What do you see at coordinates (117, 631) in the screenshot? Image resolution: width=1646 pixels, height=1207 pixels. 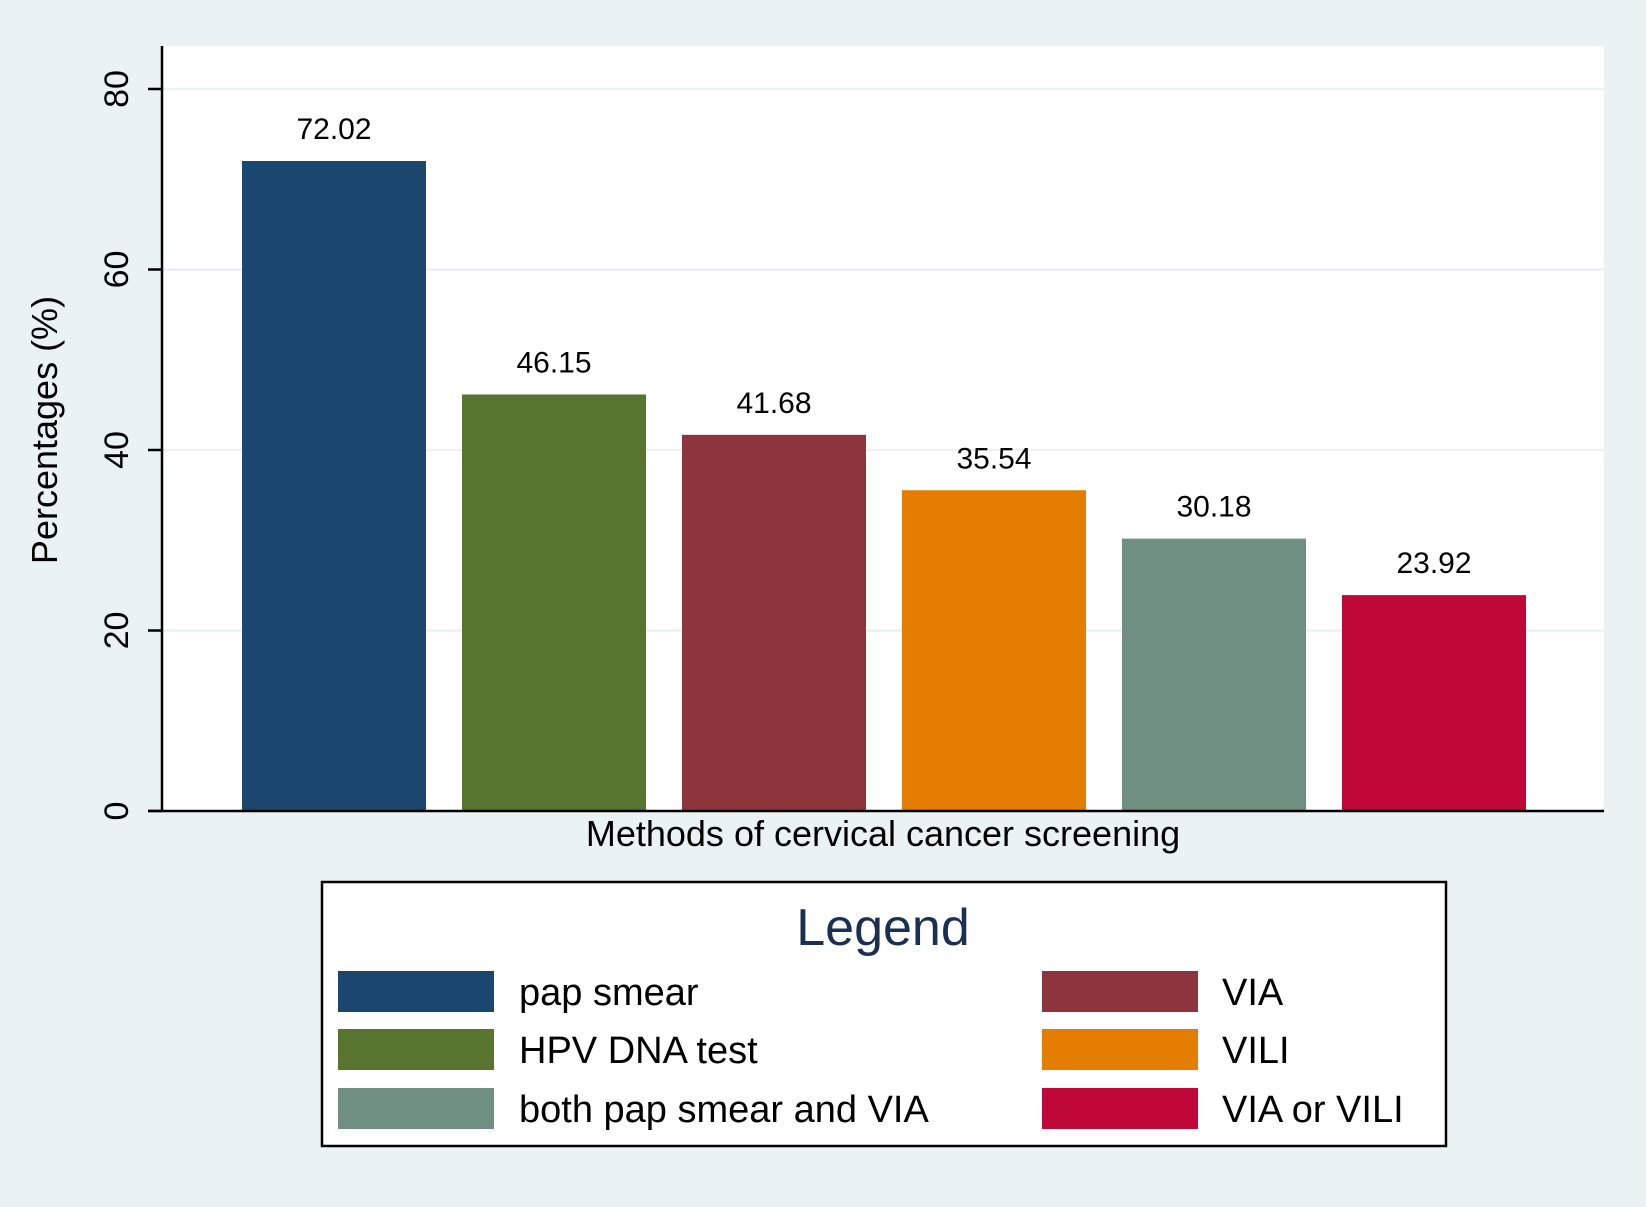 I see `y-tick-label-20: 20` at bounding box center [117, 631].